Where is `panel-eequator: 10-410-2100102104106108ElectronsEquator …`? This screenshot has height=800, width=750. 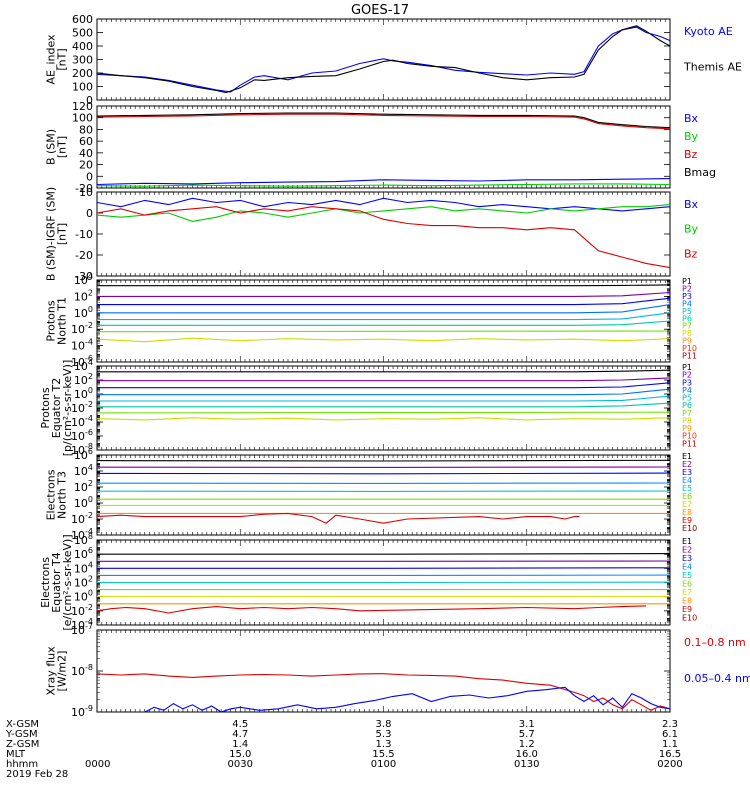
panel-eequator: 10-410-2100102104106108ElectronsEquator … is located at coordinates (368, 582).